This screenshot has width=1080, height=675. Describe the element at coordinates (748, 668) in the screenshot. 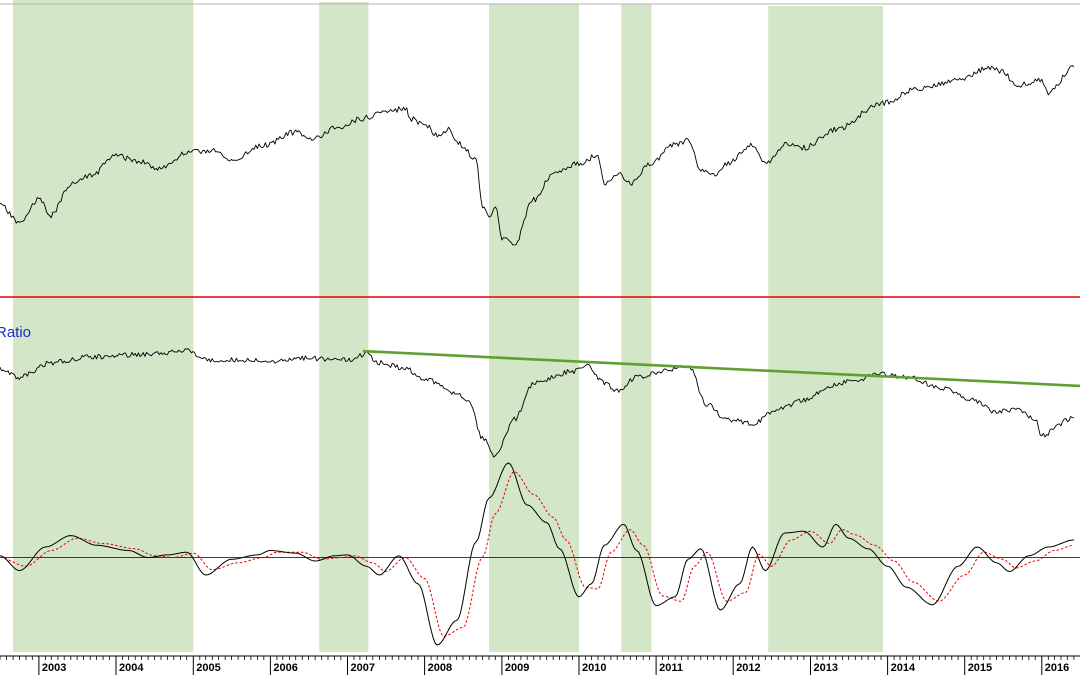

I see `x-tick-label: 2012` at that location.